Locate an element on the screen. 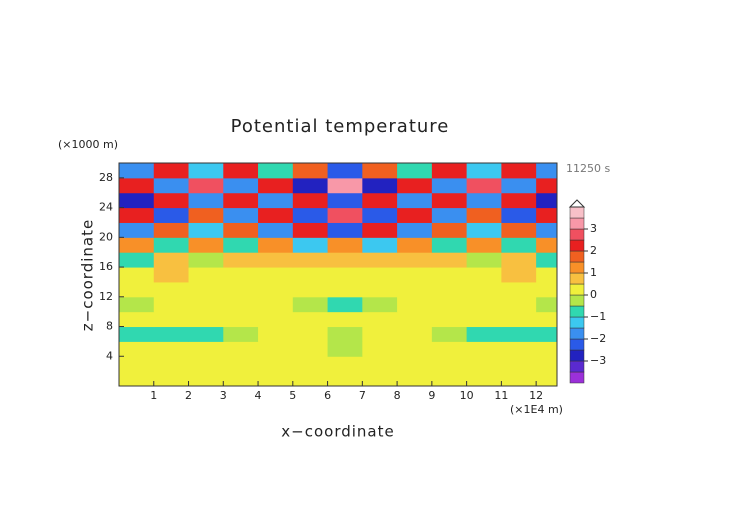  x-tick-label: 6 is located at coordinates (327, 395).